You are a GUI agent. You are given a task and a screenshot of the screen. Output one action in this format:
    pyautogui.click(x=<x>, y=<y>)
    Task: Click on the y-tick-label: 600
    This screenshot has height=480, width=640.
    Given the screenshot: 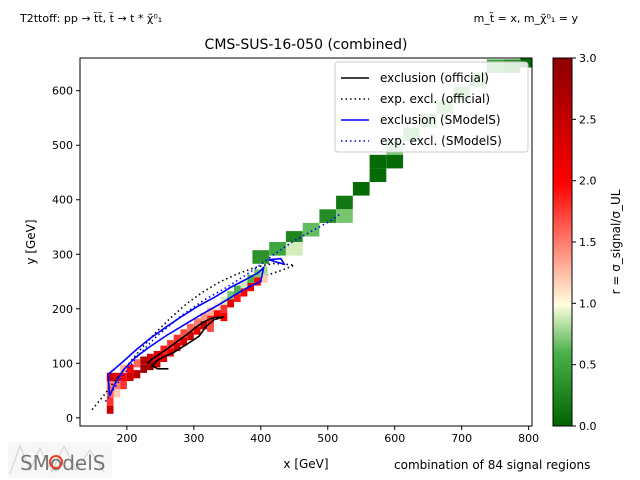 What is the action you would take?
    pyautogui.click(x=62, y=91)
    